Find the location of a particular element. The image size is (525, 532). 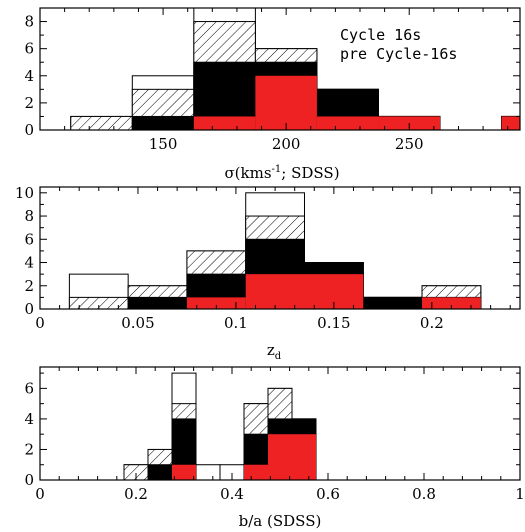

x-axis-label-zd: zd is located at coordinates (274, 351).